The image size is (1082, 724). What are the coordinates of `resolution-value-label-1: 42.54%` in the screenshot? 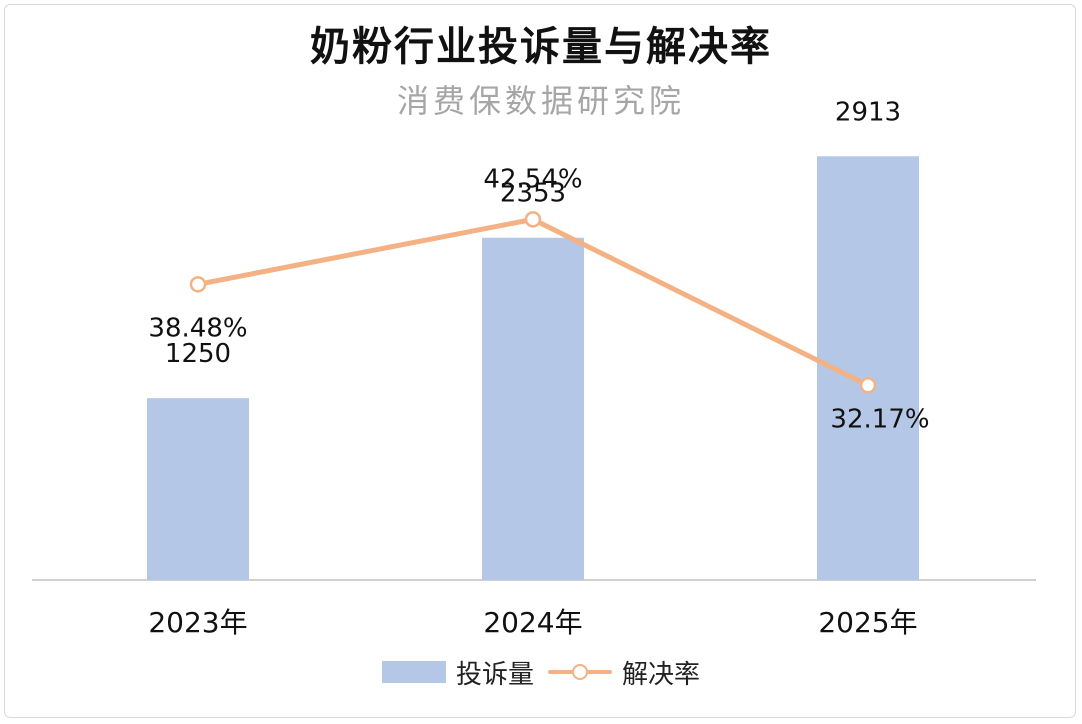 It's located at (532, 179).